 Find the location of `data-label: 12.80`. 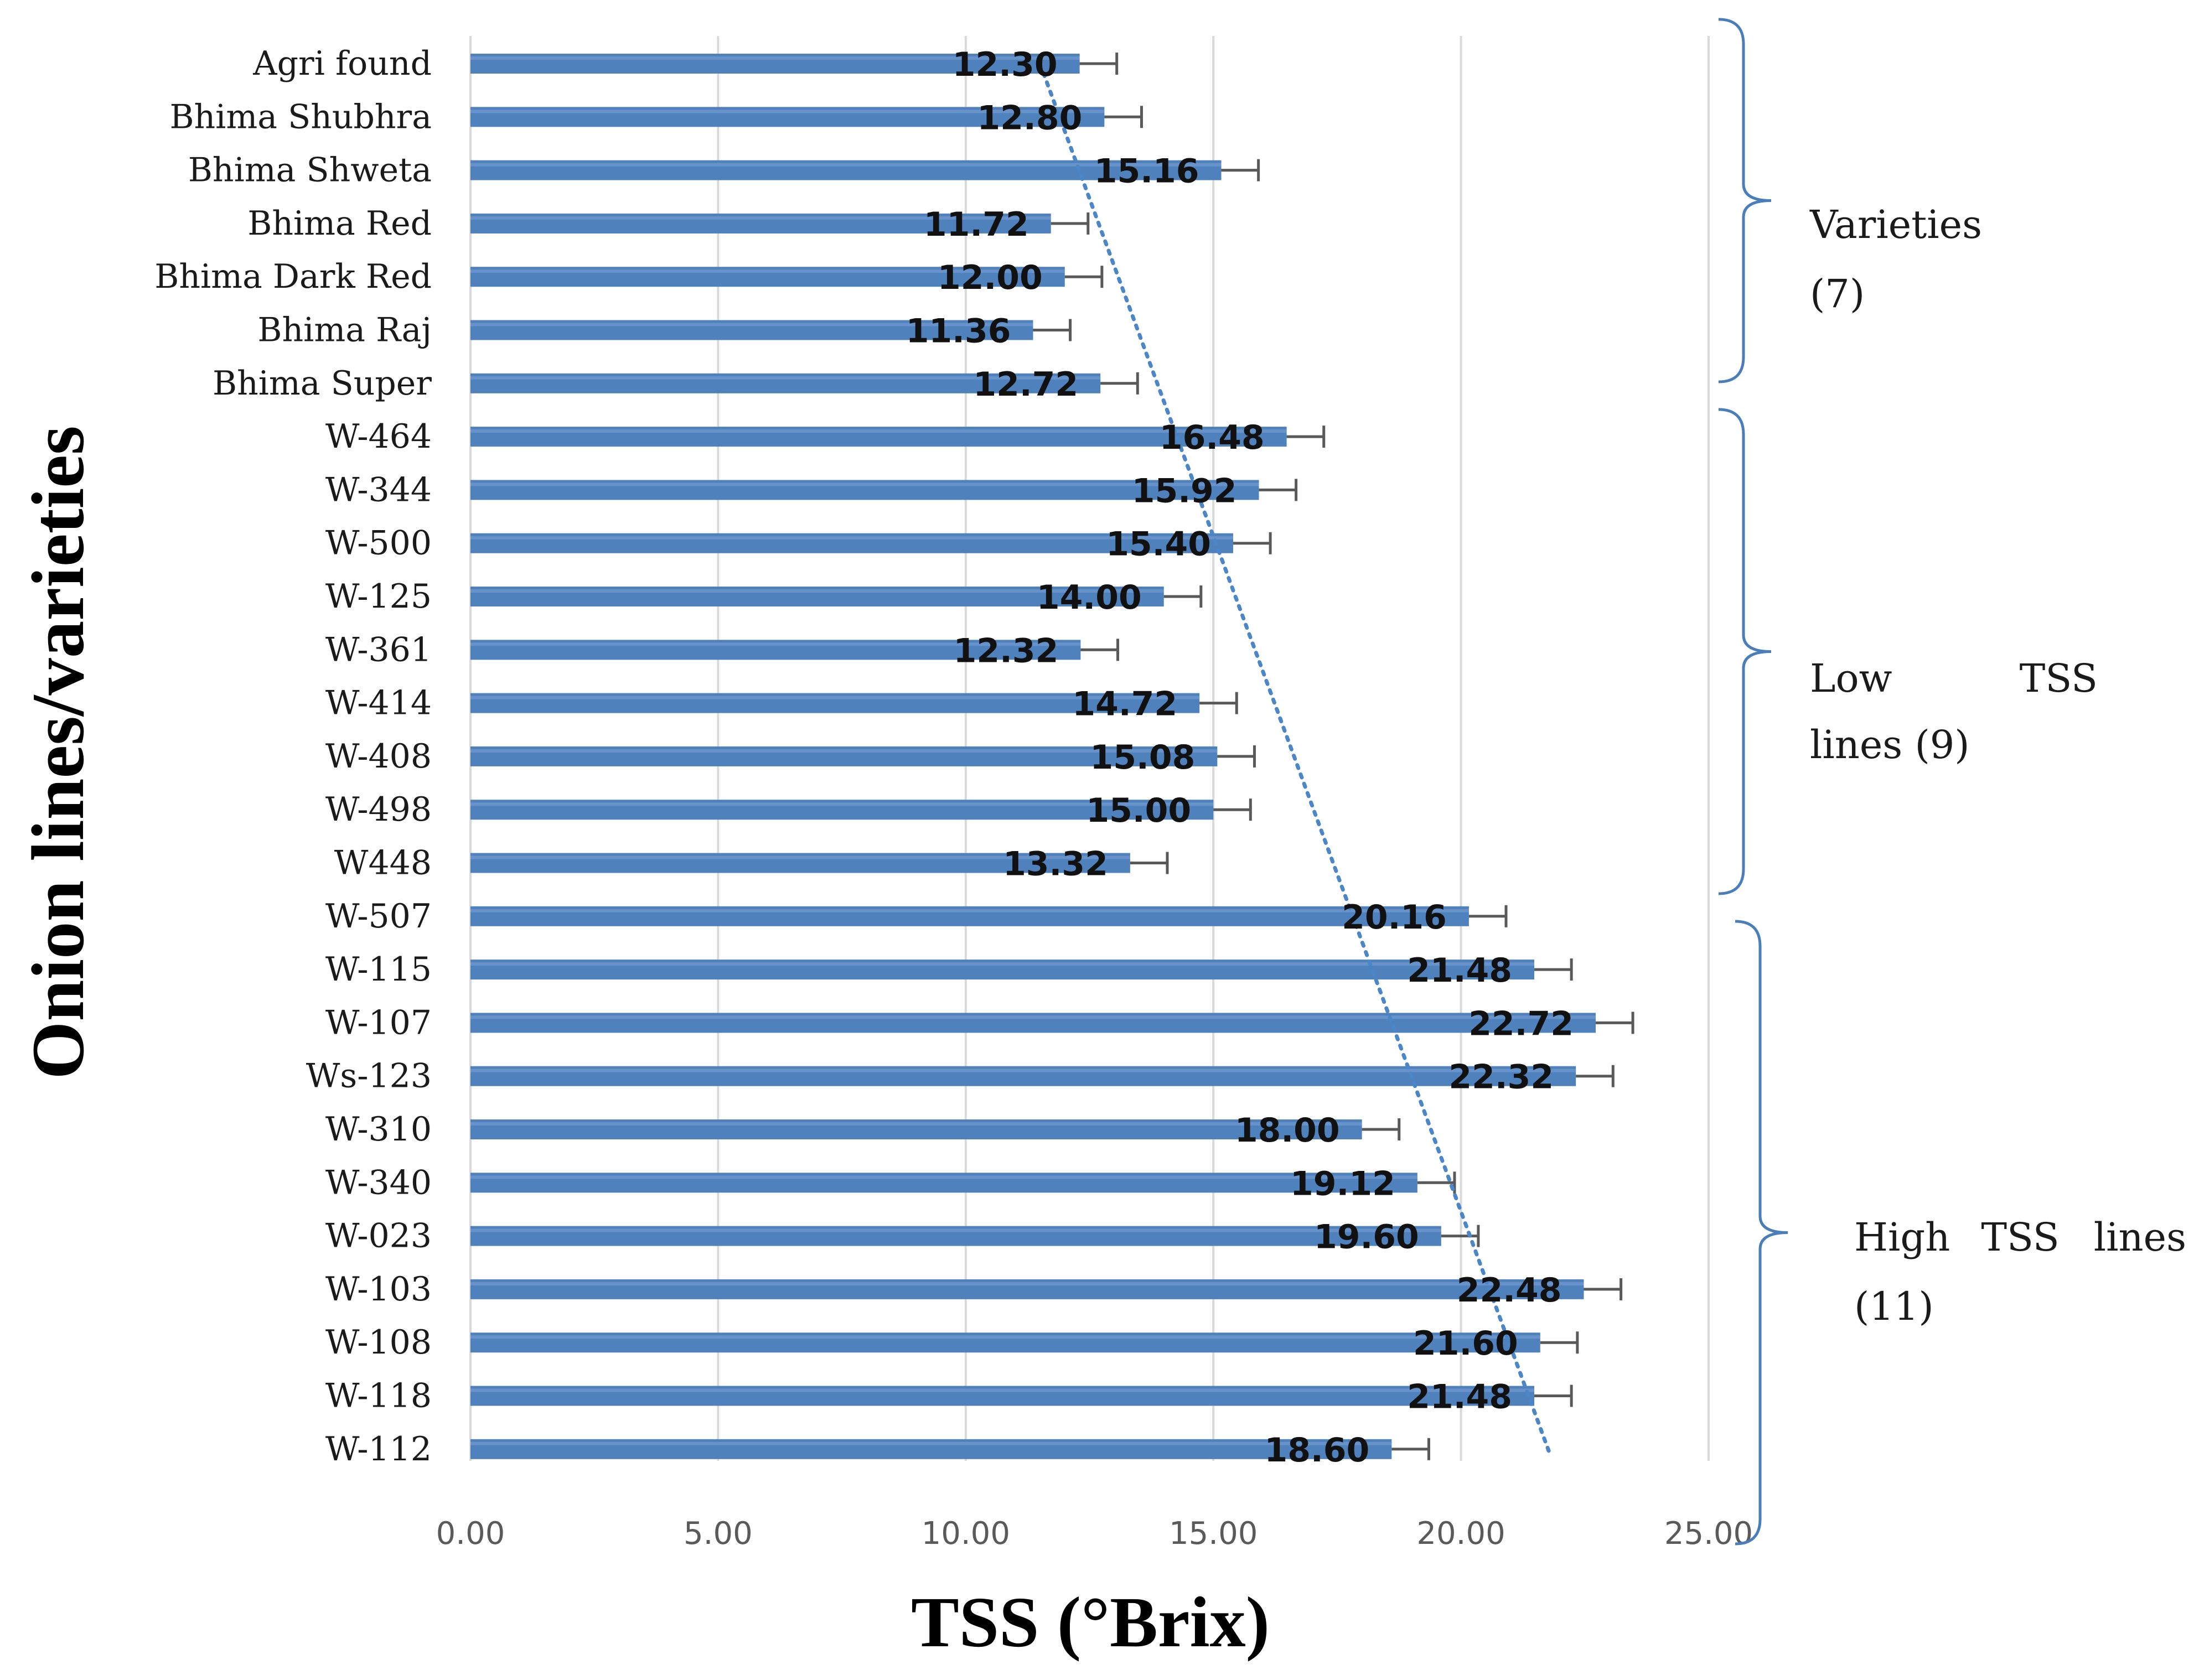

data-label: 12.80 is located at coordinates (1030, 118).